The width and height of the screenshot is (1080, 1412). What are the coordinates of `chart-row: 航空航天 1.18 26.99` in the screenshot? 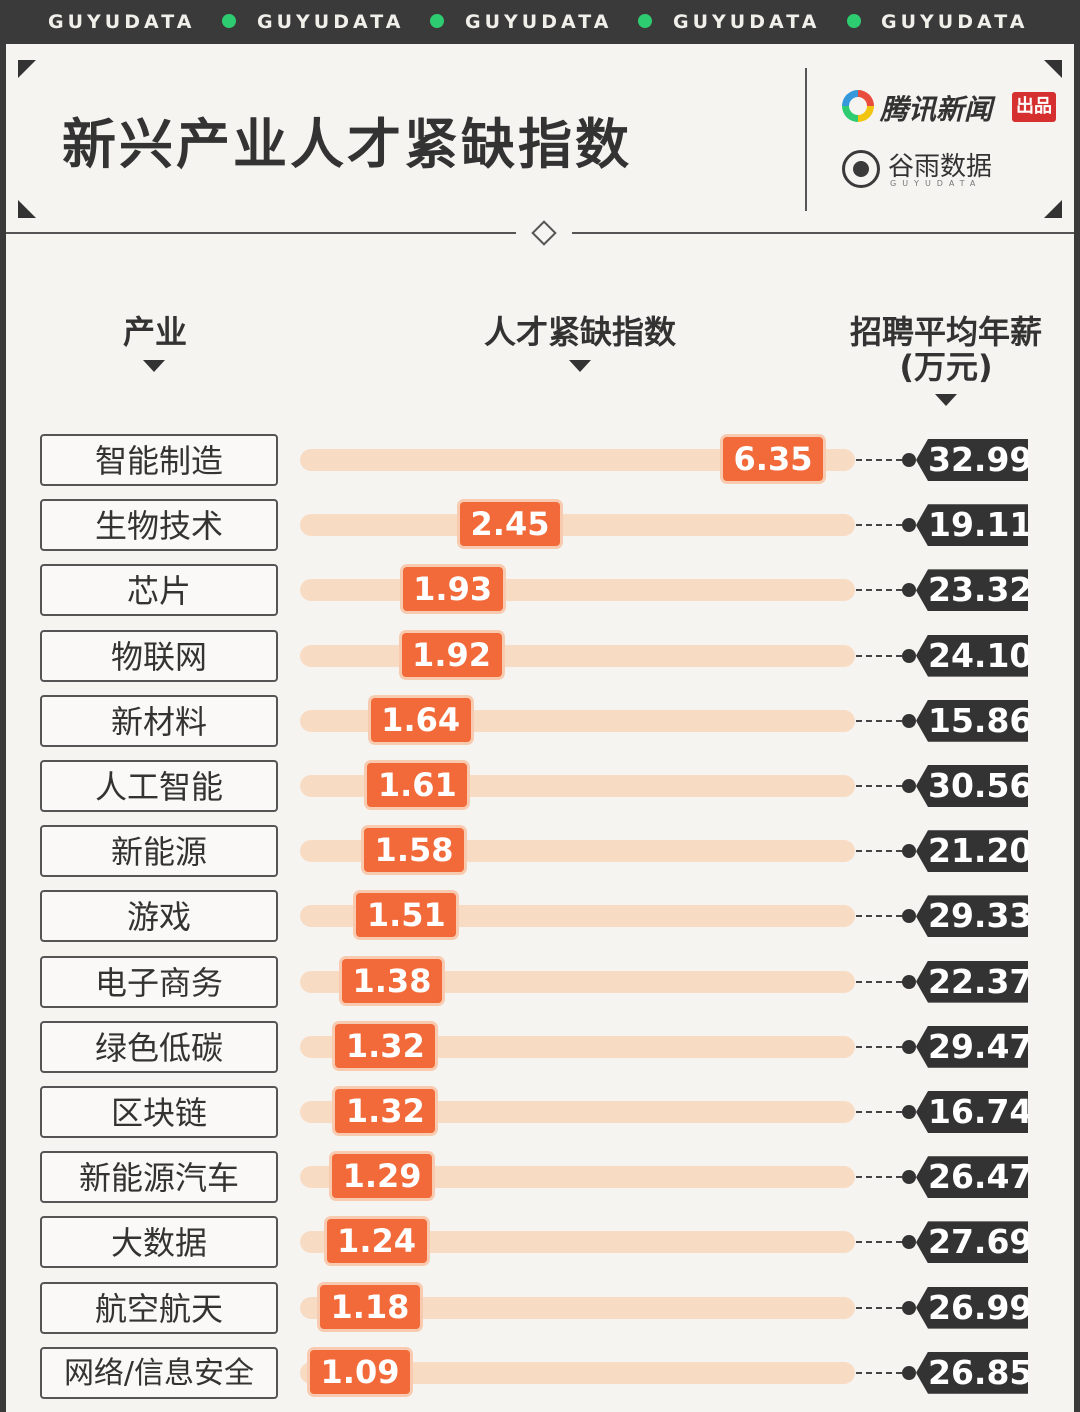 It's located at (540, 1309).